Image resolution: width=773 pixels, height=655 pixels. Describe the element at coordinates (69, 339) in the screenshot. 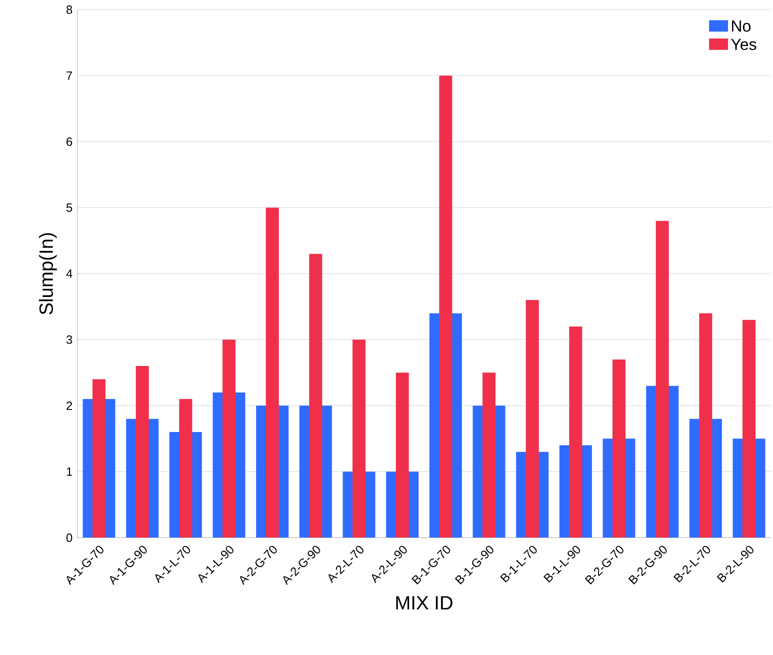

I see `y-tick-label: 3` at that location.